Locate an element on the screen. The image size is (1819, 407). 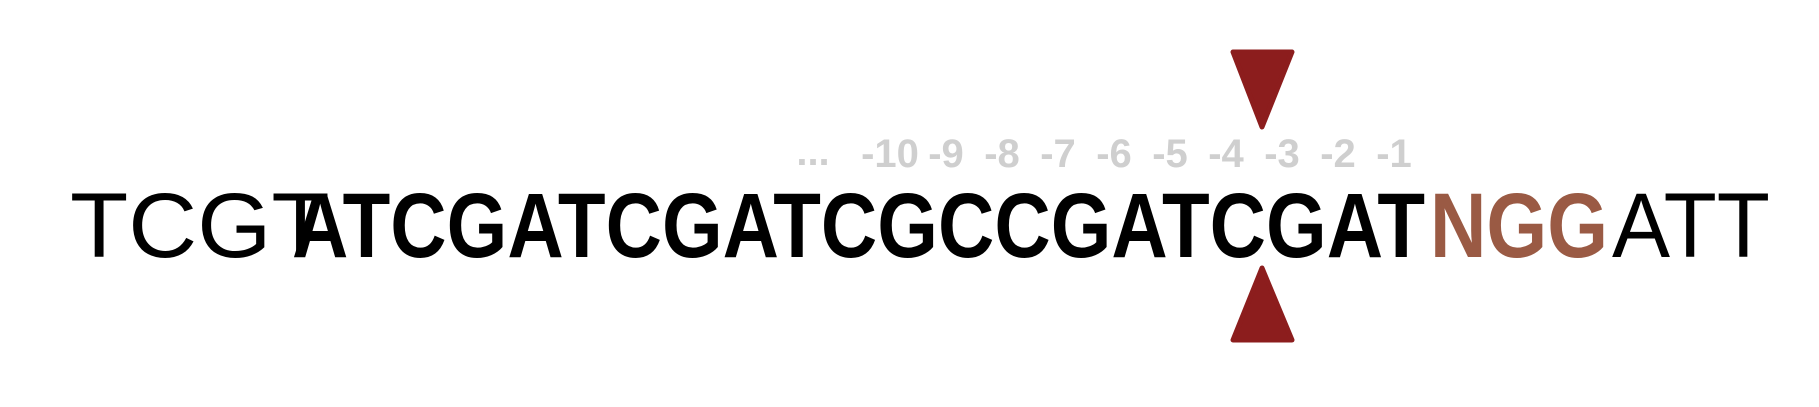
position-labels: ... -10 -9 -8 -7 -6 -5 -4 -3 -2 -1 is located at coordinates (1103, 153).